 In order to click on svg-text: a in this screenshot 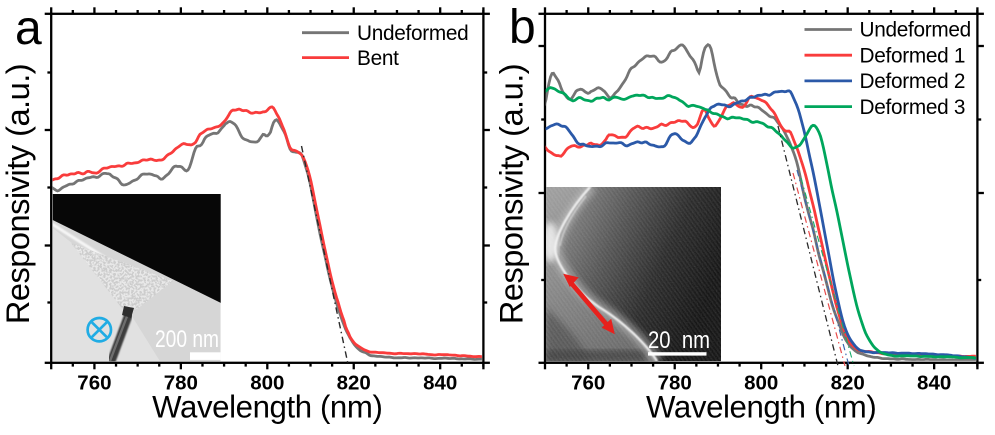, I will do `click(28, 28)`.